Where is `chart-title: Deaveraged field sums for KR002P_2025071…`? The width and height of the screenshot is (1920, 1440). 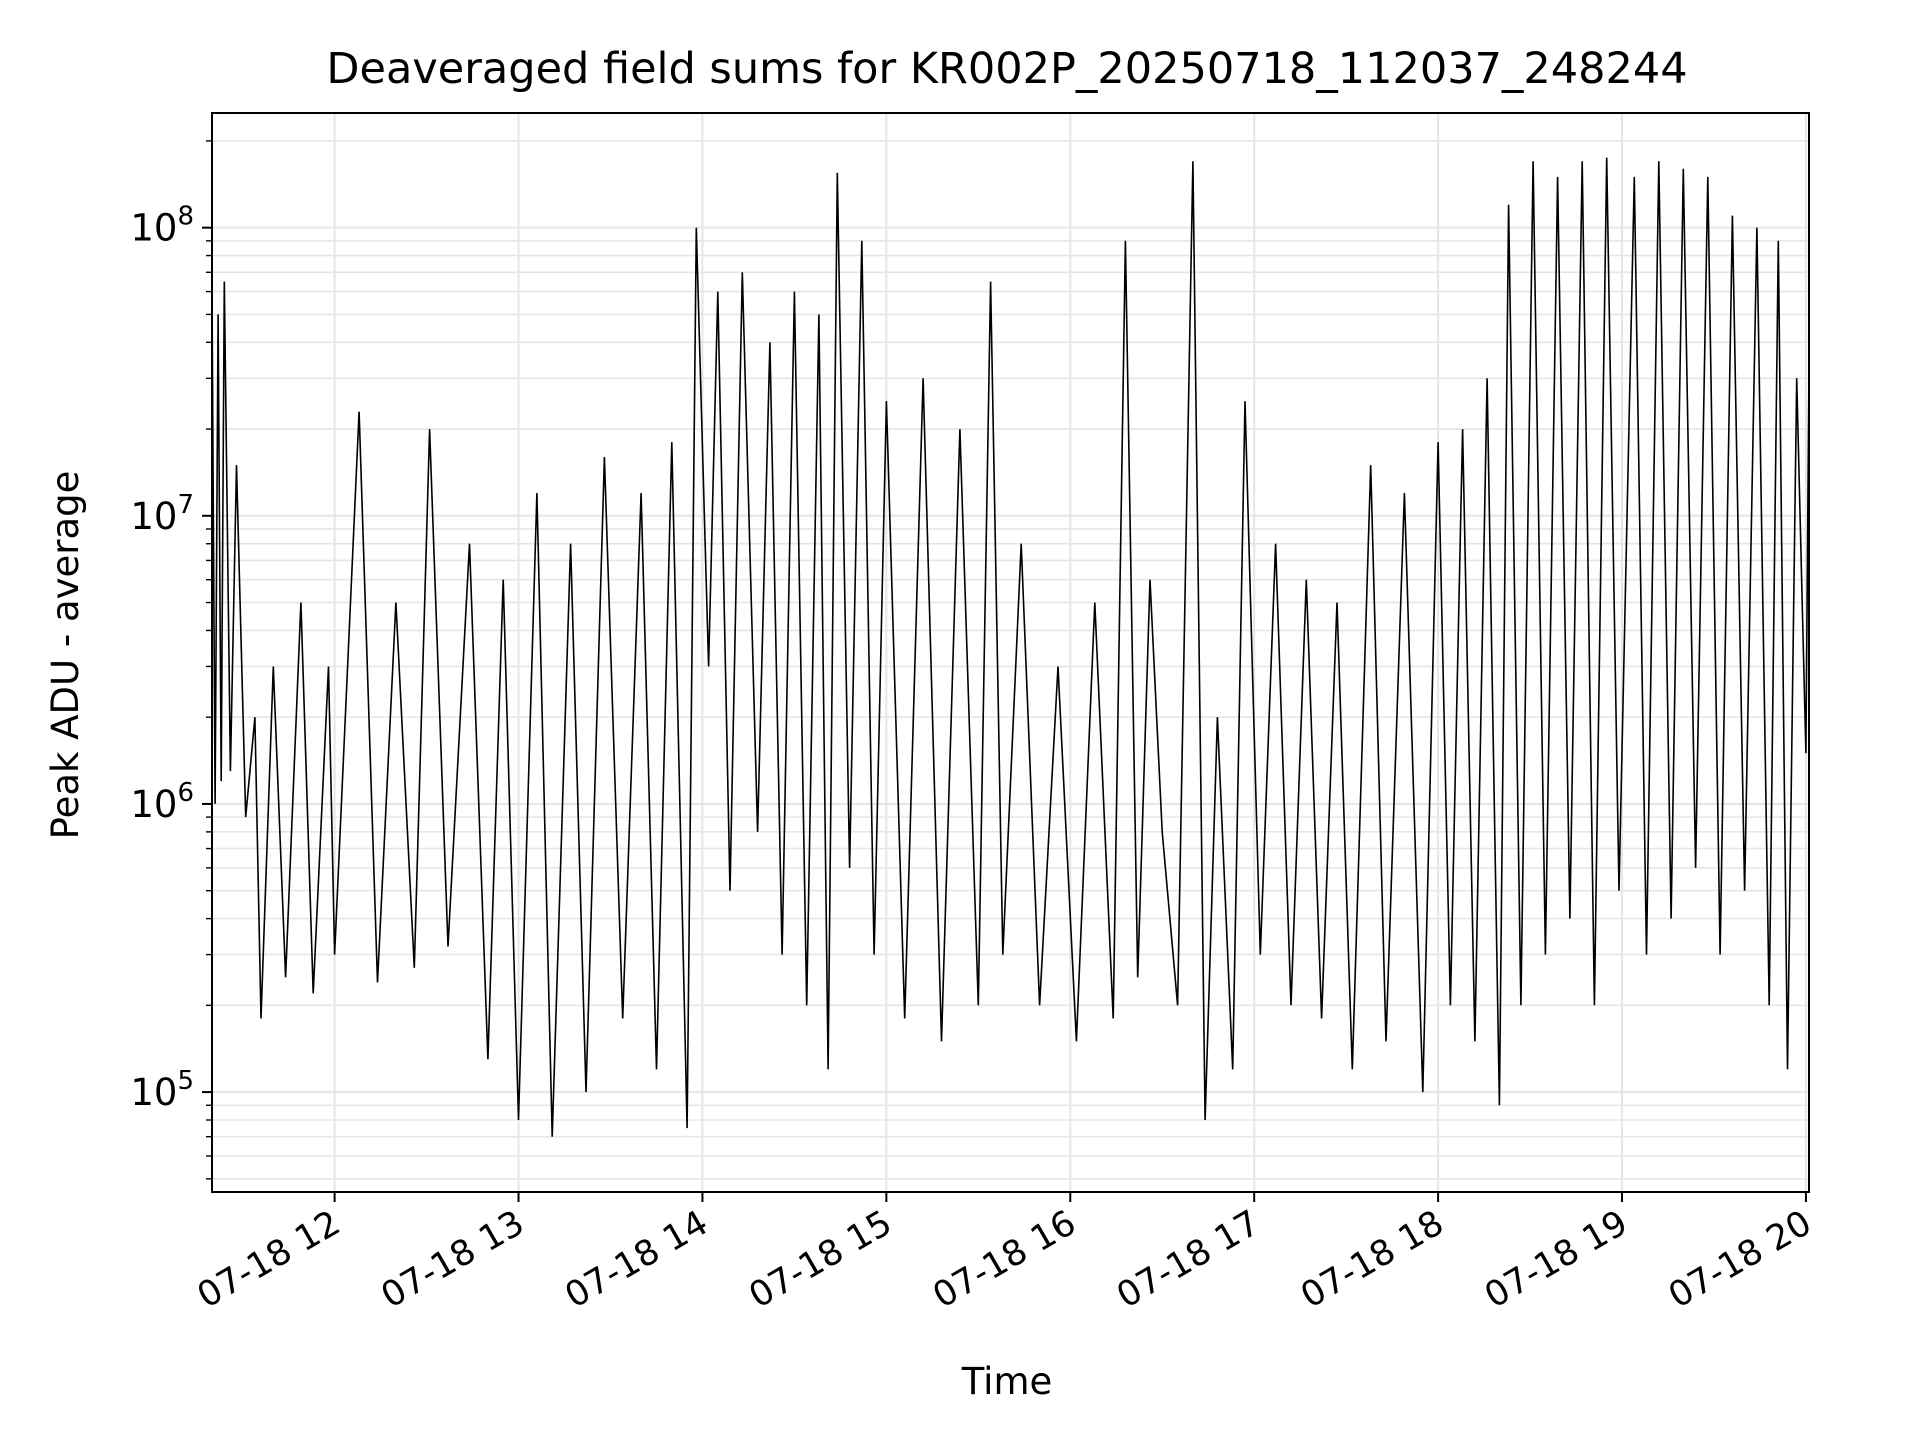
chart-title: Deaveraged field sums for KR002P_2025071… is located at coordinates (1006, 69).